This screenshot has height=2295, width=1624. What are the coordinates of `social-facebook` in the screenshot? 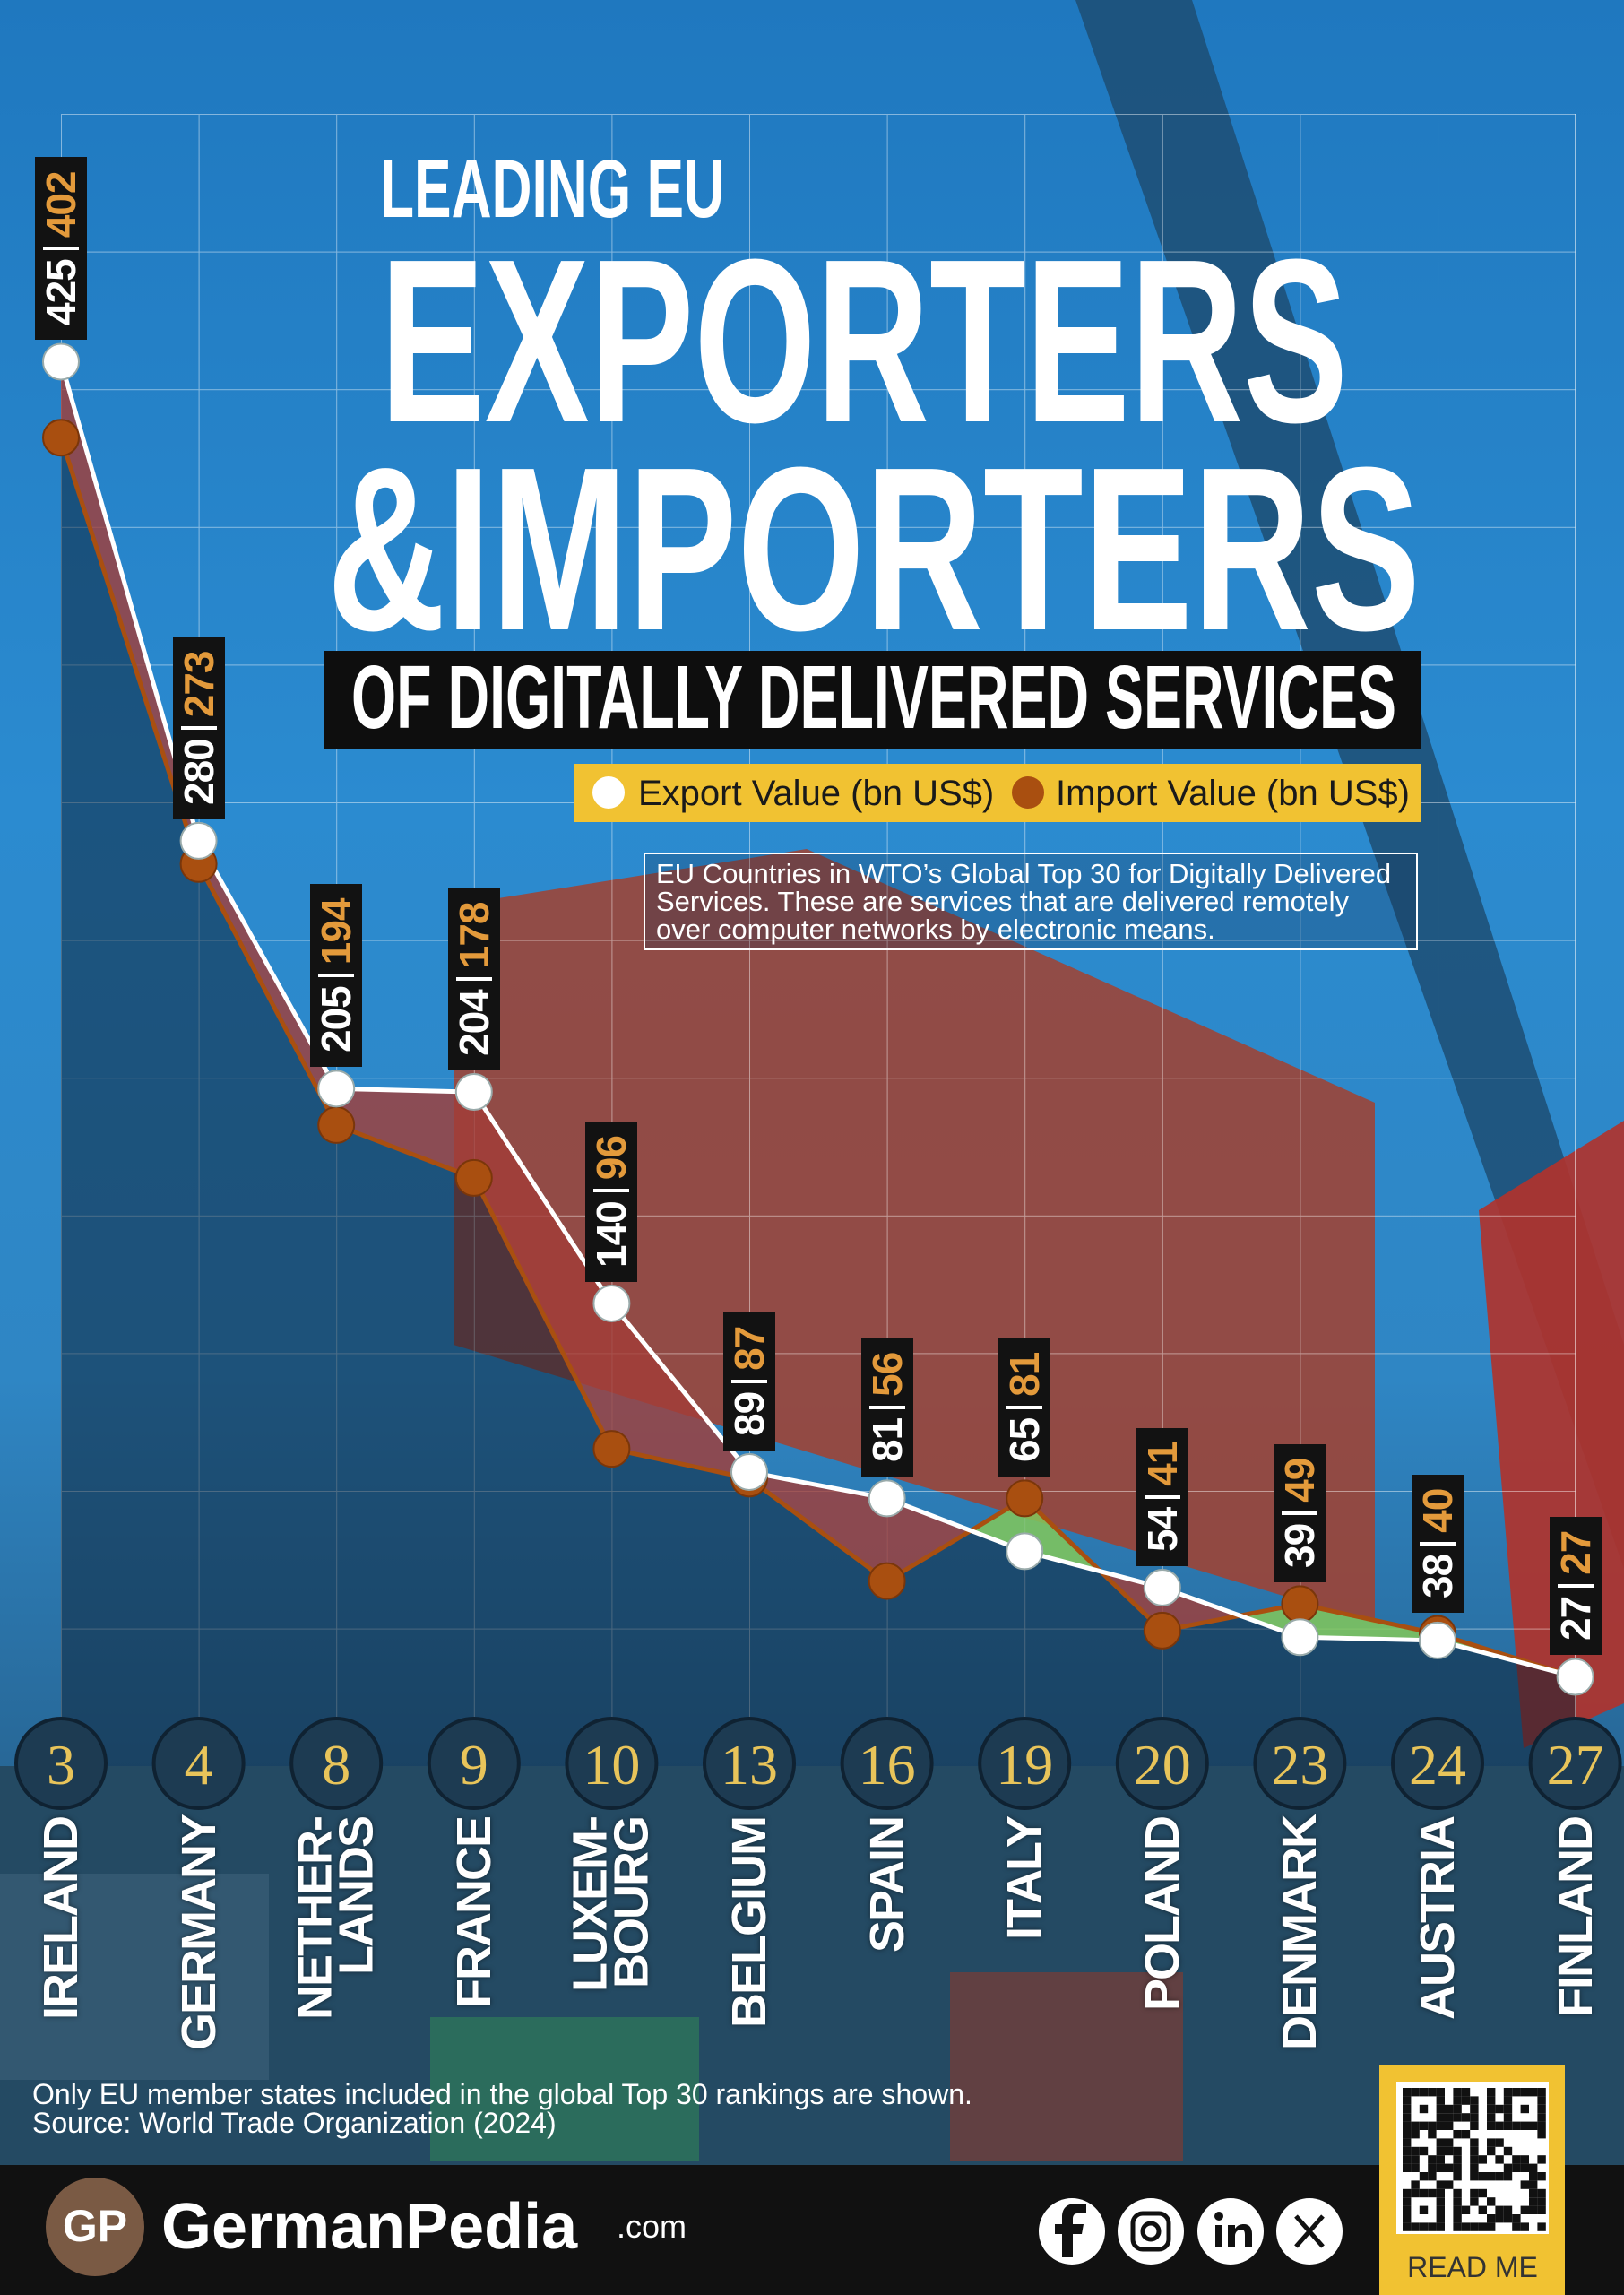 It's located at (1072, 2231).